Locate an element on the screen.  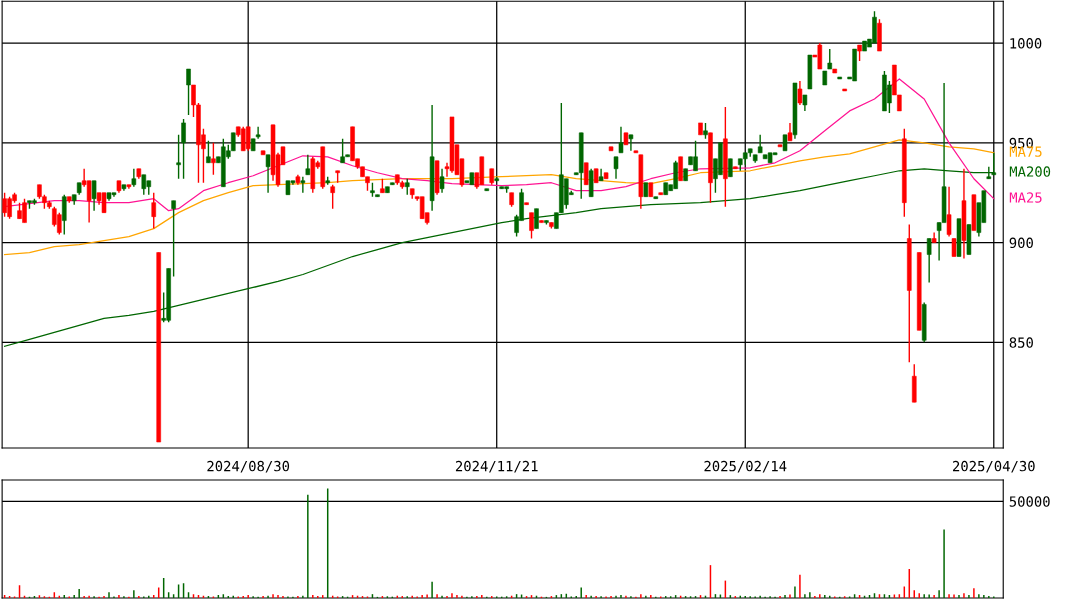
series-label: MA200 is located at coordinates (1030, 171).